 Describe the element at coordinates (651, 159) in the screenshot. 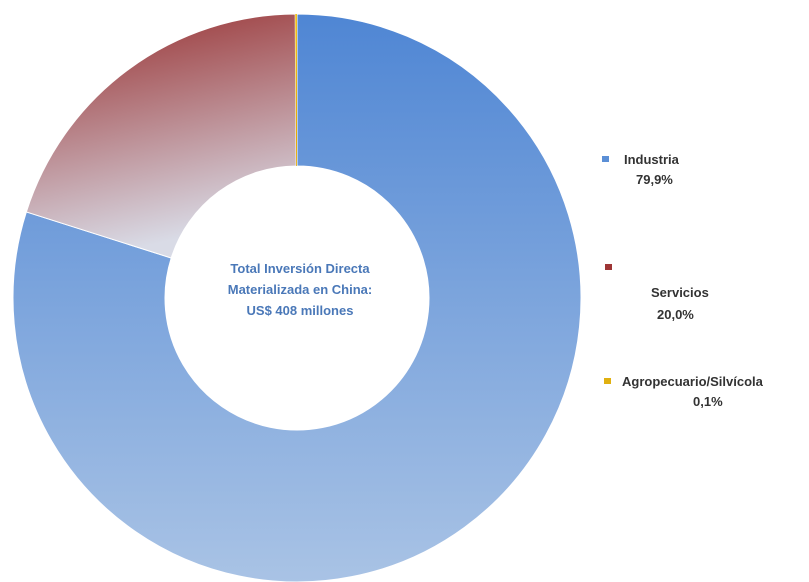

I see `legend-label-industria: Industria` at that location.